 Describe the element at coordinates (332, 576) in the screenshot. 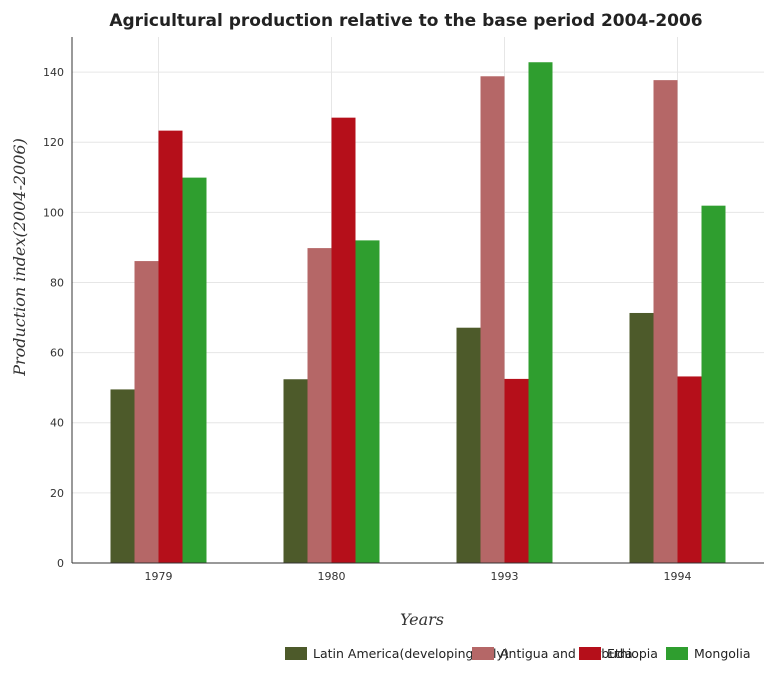

I see `x-tick-label: 1980` at that location.